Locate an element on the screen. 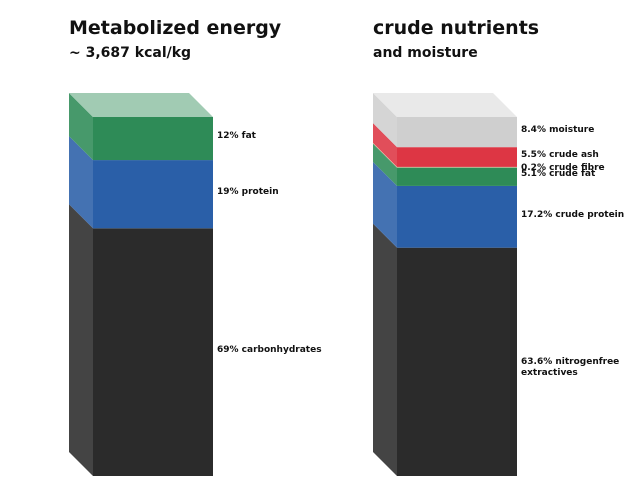 The height and width of the screenshot is (501, 641). segment-label-crude-protein: 17.2% crude protein is located at coordinates (572, 215).